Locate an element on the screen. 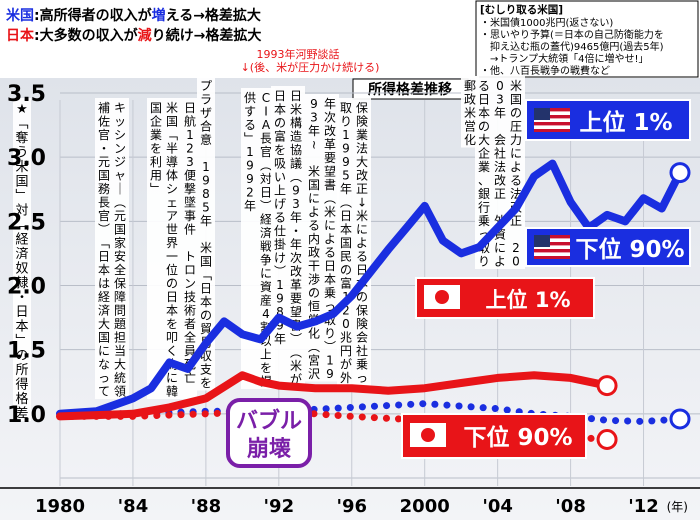  note-line: →トランプ大統領「4倍に増やせ!」 is located at coordinates (564, 58).